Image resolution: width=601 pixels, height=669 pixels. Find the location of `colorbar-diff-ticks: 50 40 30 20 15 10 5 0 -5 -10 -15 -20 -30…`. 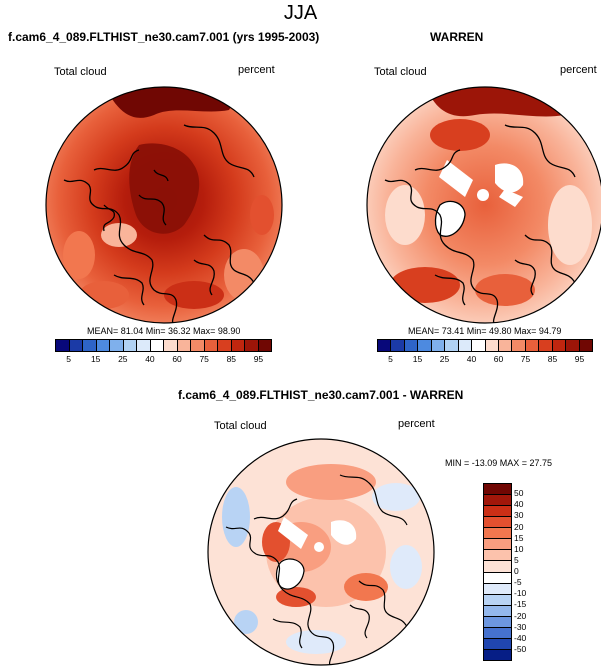

colorbar-diff-ticks: 50 40 30 20 15 10 5 0 -5 -10 -15 -20 -30… is located at coordinates (534, 334).